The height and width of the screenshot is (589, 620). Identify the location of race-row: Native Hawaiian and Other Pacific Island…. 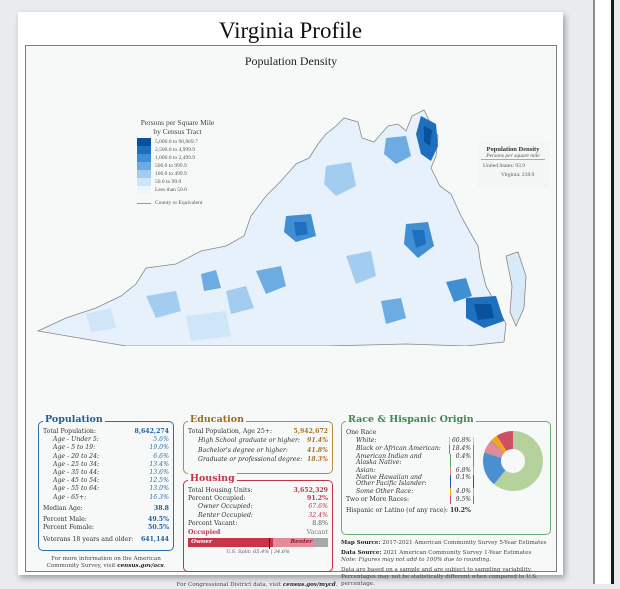
(410, 481).